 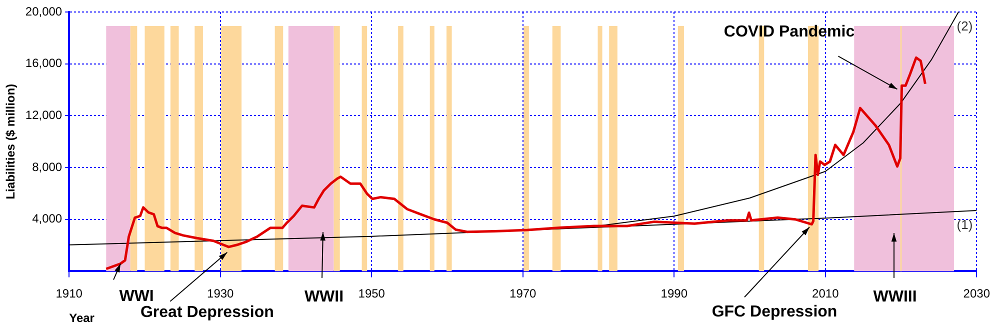 What do you see at coordinates (82, 318) in the screenshot?
I see `x-axis-title: Year` at bounding box center [82, 318].